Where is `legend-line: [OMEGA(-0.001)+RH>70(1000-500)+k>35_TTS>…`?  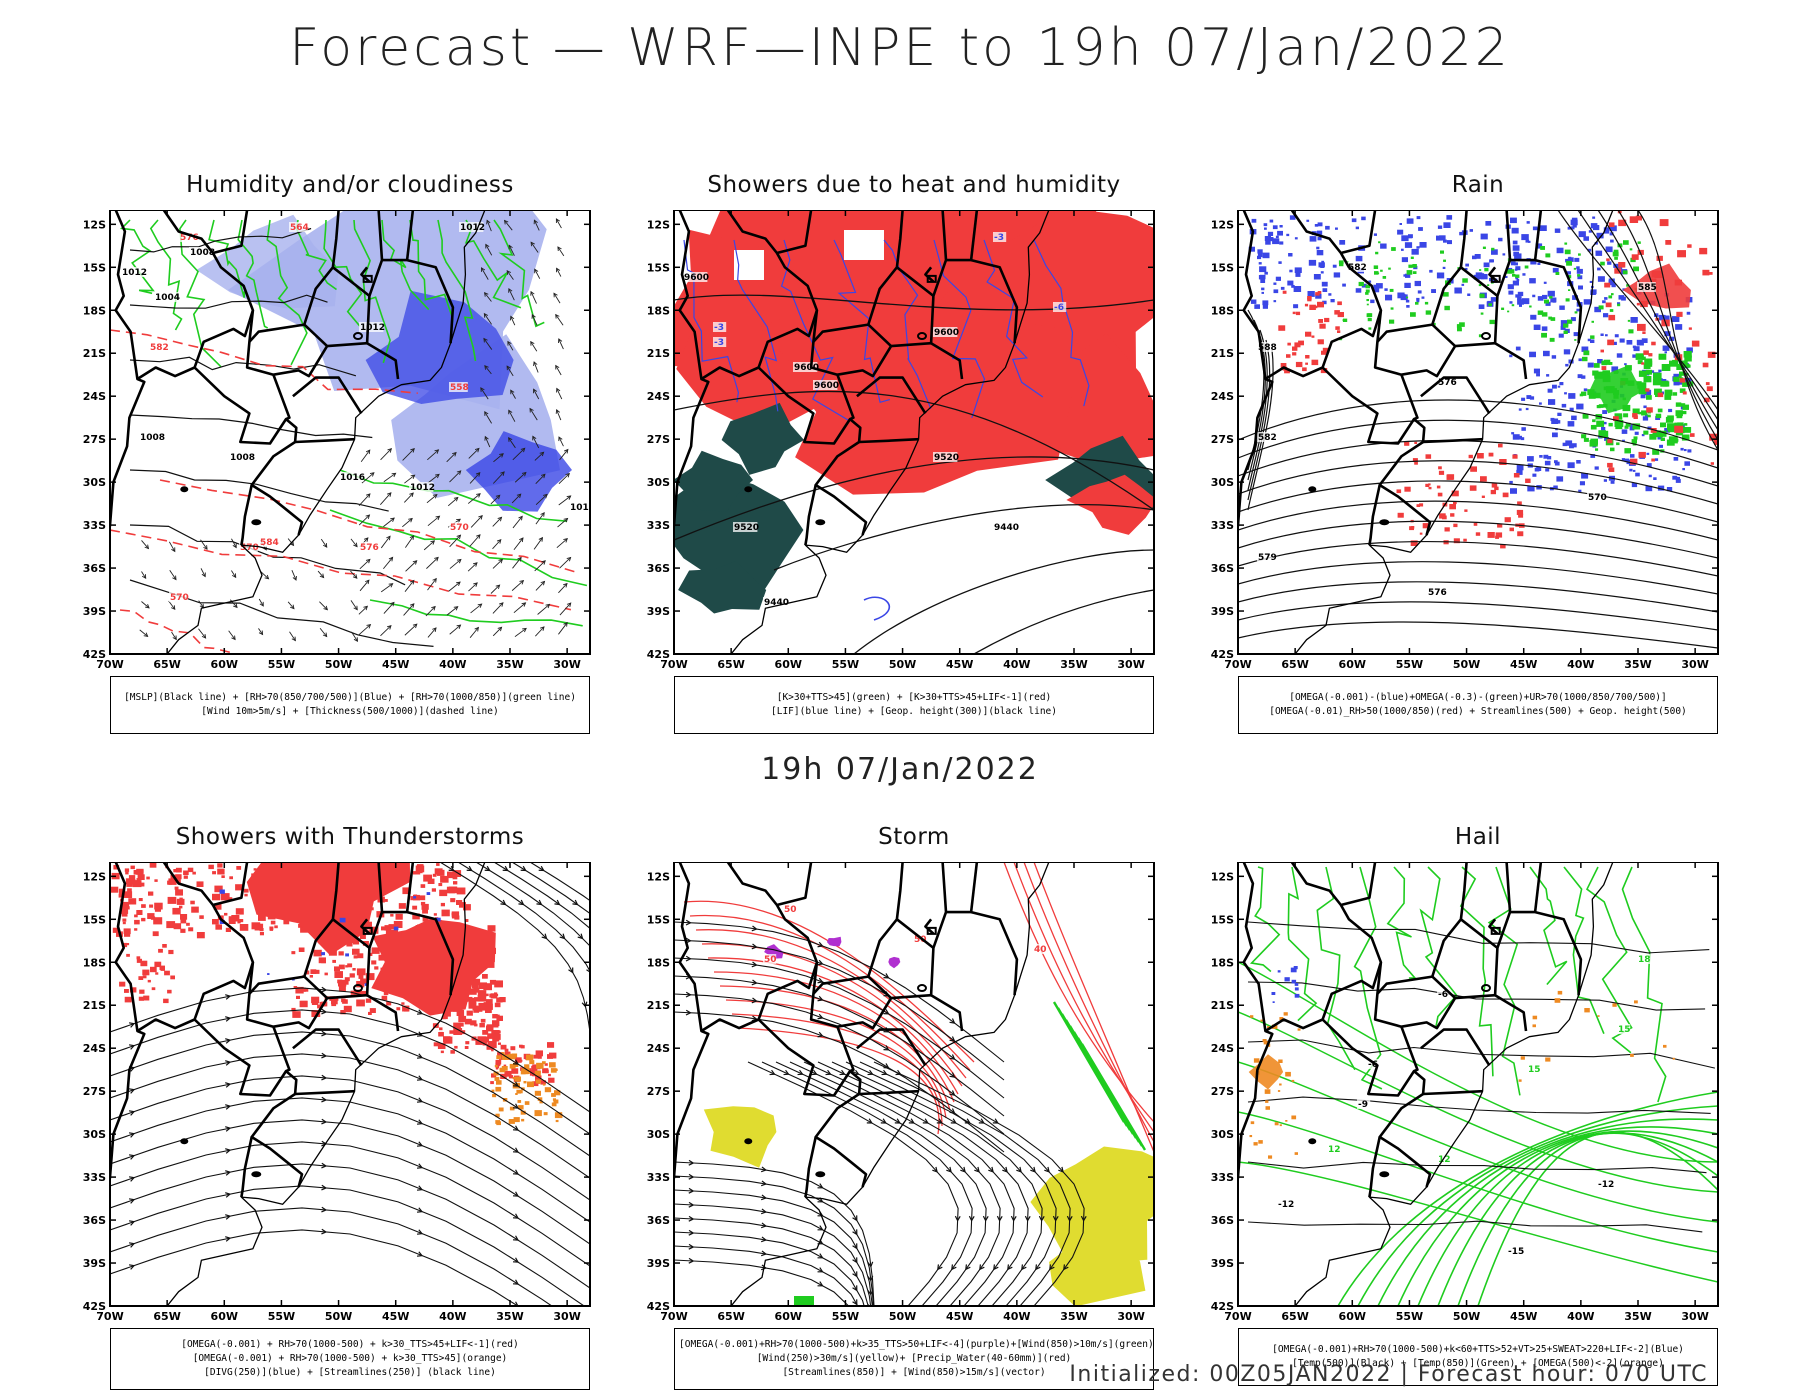 legend-line: [OMEGA(-0.001)+RH>70(1000-500)+k>35_TTS>… is located at coordinates (916, 1344).